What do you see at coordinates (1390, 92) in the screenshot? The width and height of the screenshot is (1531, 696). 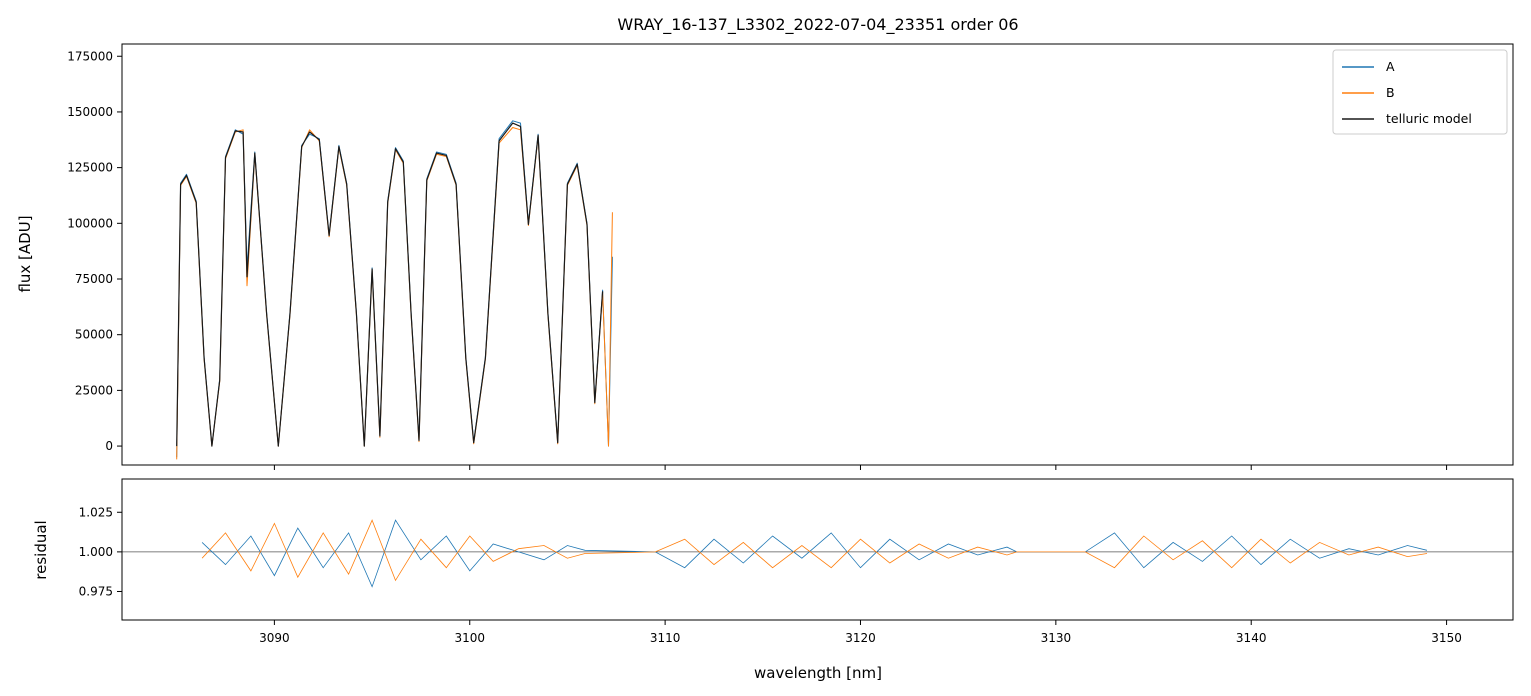 I see `legend-label-b: B` at bounding box center [1390, 92].